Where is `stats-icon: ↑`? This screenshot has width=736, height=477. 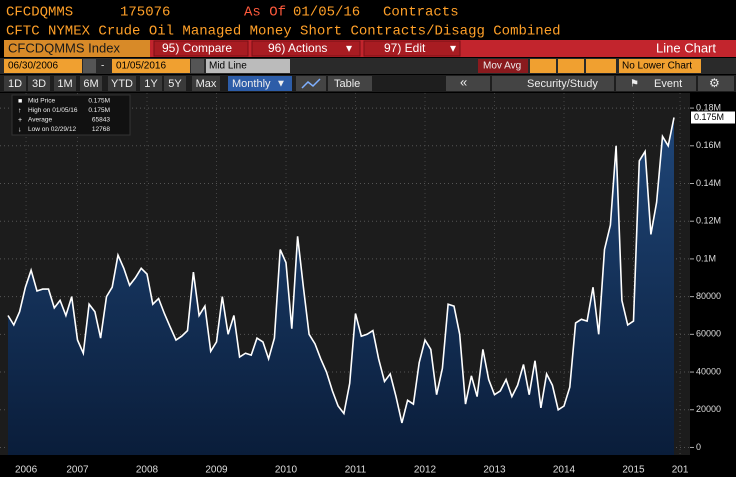 stats-icon: ↑ is located at coordinates (20, 110).